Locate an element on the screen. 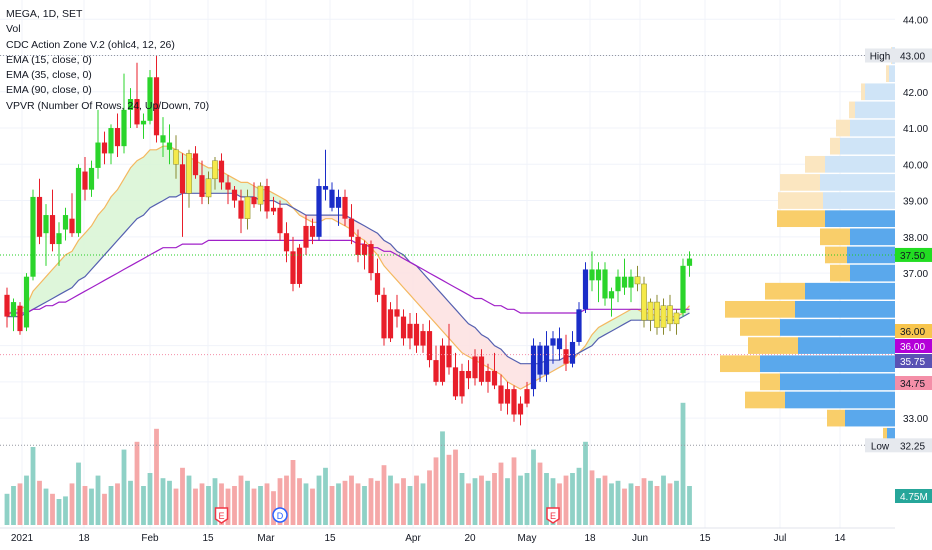 Image resolution: width=932 pixels, height=550 pixels. legend-ema90: EMA (90, close, 0) is located at coordinates (49, 90).